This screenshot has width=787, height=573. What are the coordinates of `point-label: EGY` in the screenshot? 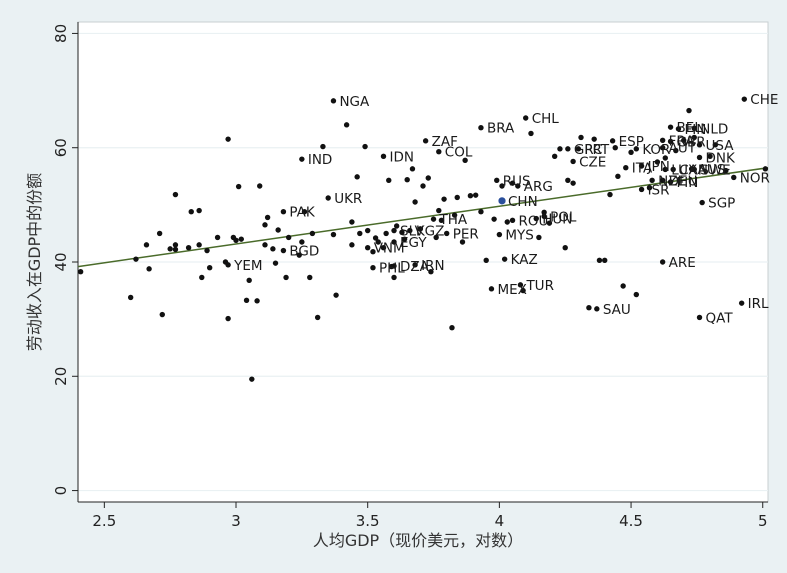 It's located at (413, 243).